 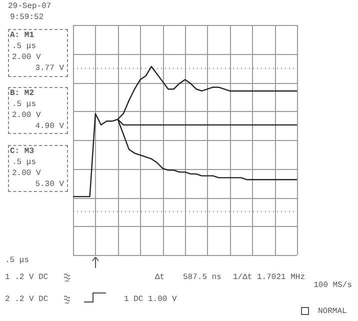 I want to click on text: NORMAL, so click(x=332, y=312).